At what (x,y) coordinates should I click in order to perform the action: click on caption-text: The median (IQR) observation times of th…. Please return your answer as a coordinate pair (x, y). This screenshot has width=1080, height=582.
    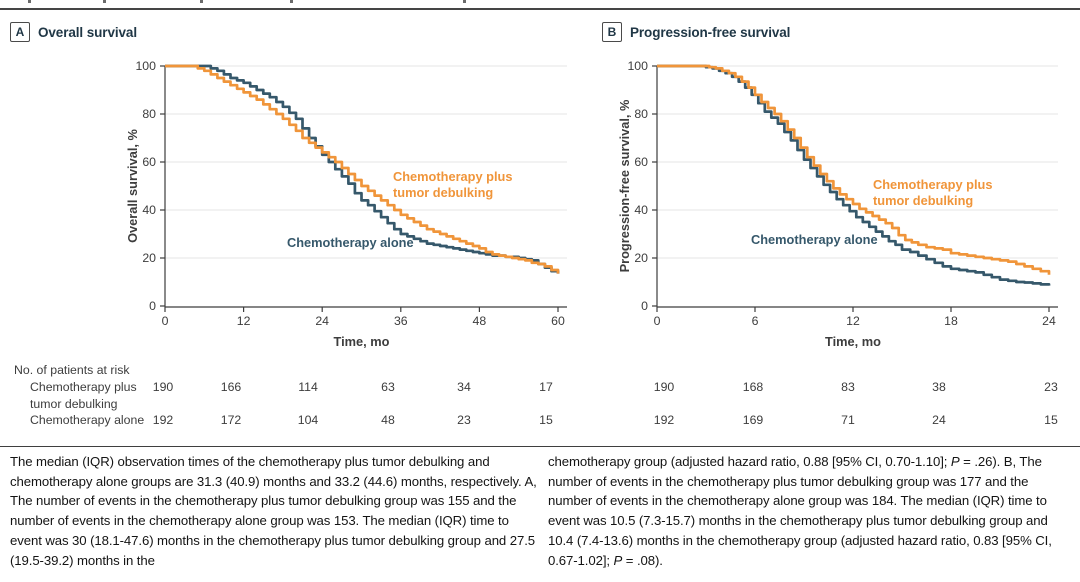
    Looking at the image, I should click on (273, 511).